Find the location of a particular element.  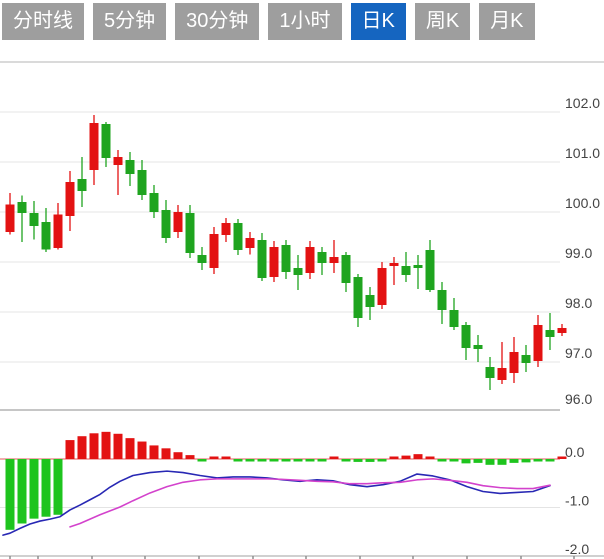

y-axis-label: 96.0 is located at coordinates (578, 399).